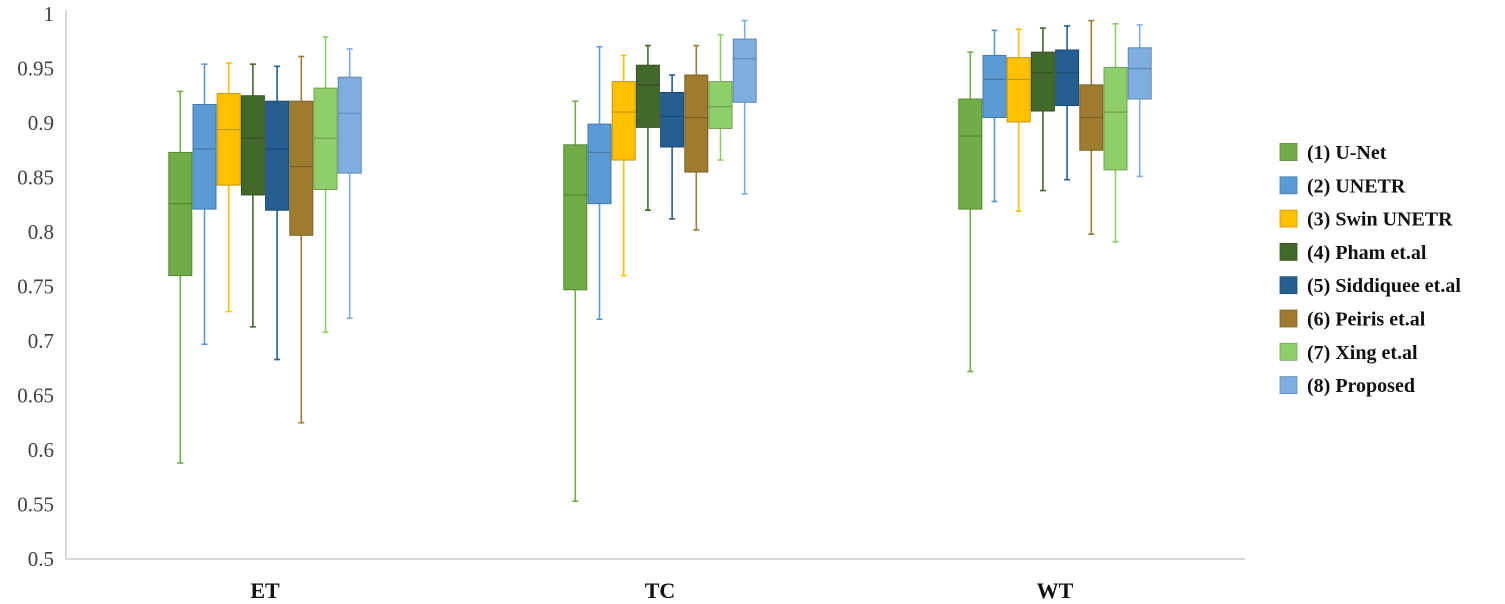  What do you see at coordinates (35, 396) in the screenshot?
I see `y-tick-label: 0.65` at bounding box center [35, 396].